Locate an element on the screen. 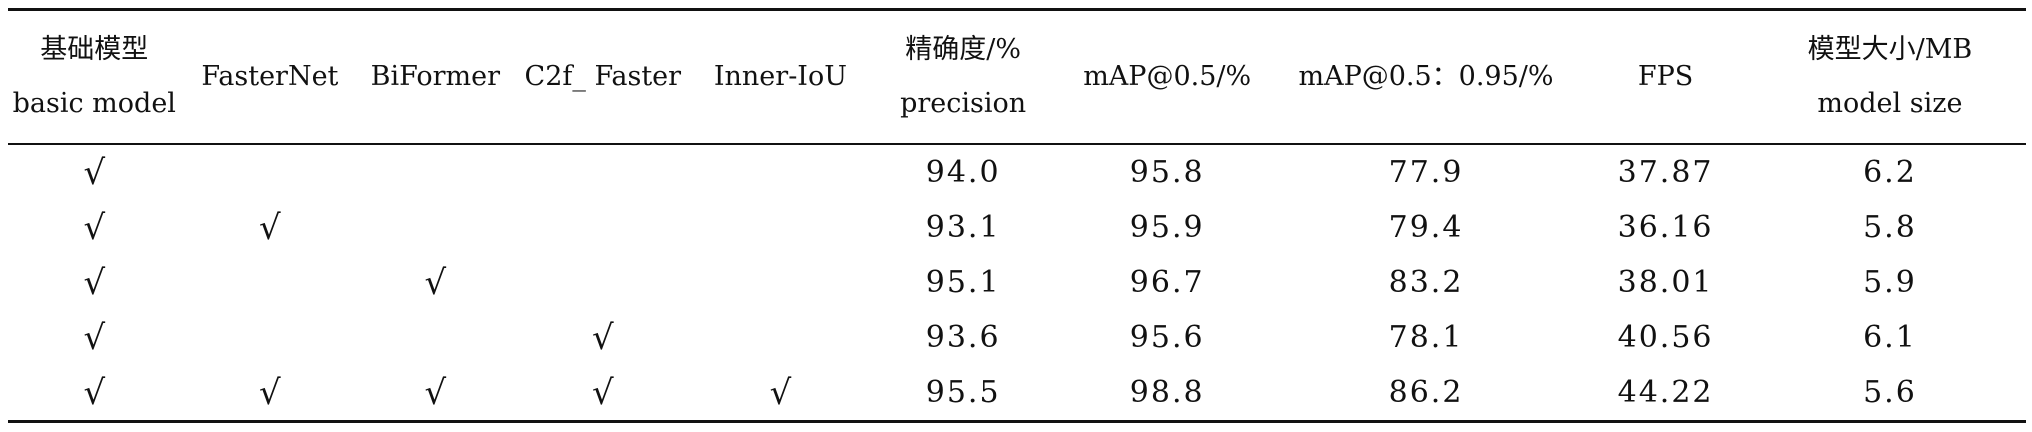  header-fps-label: FPS is located at coordinates (1665, 76).